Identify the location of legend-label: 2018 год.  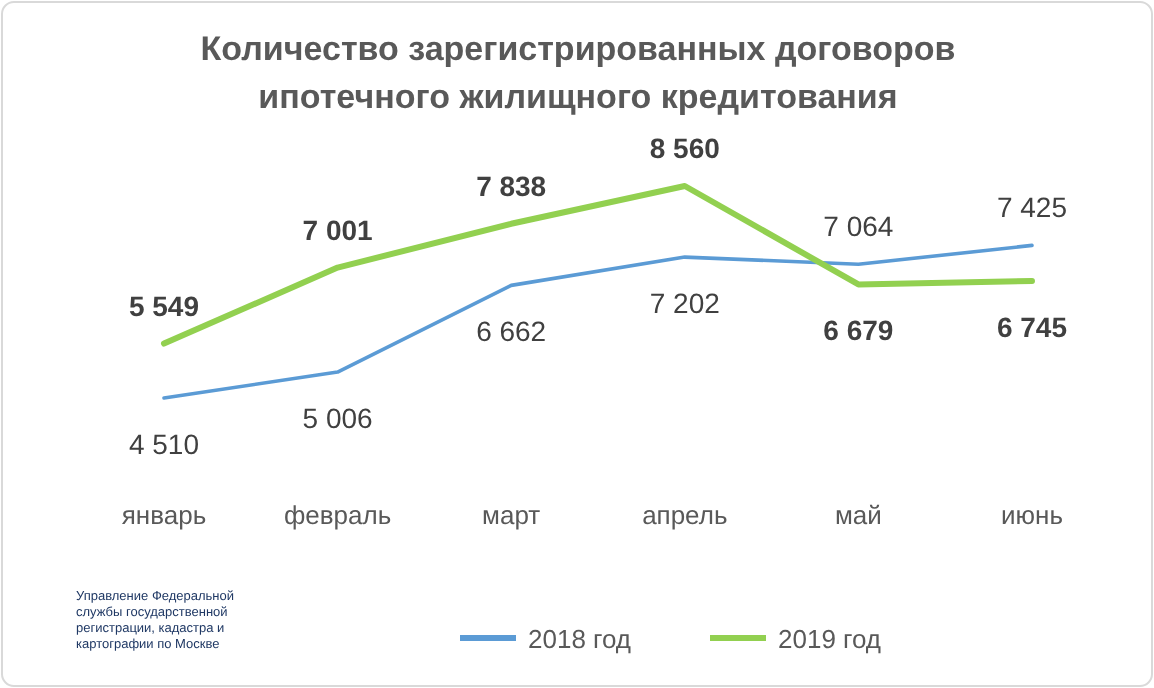
(580, 639).